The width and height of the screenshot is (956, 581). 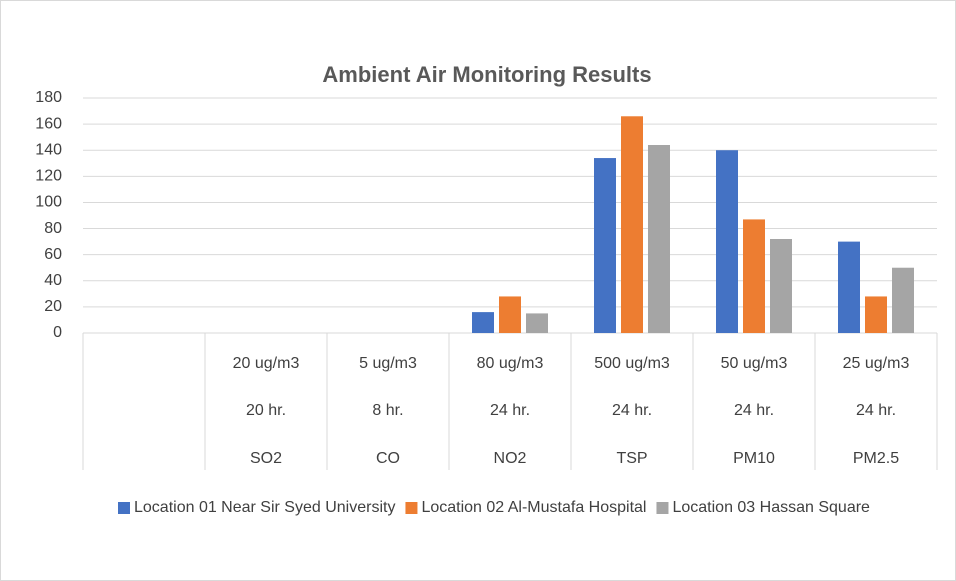 I want to click on legend-label: Location 01 Near Sir Syed University, so click(x=264, y=507).